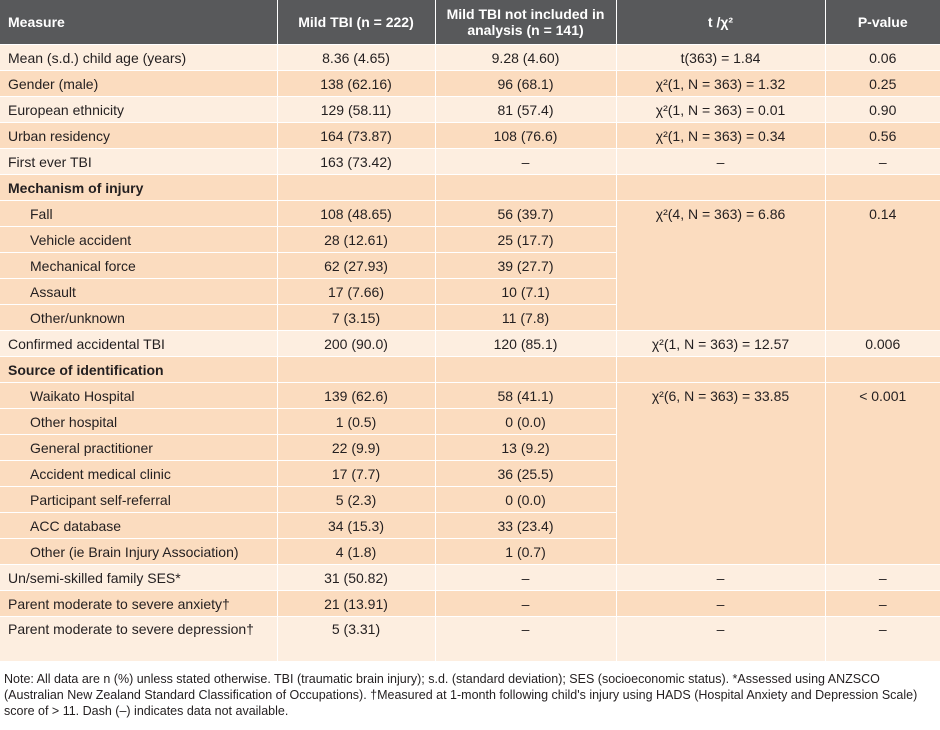  What do you see at coordinates (525, 291) in the screenshot?
I see `cell-not-included: 10 (7.1)` at bounding box center [525, 291].